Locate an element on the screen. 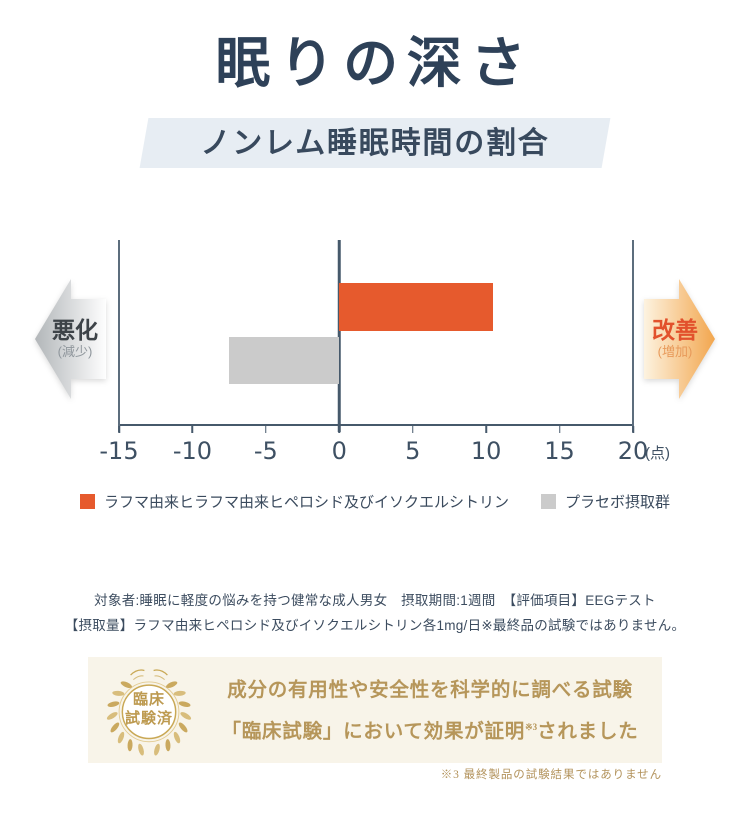 Image resolution: width=750 pixels, height=822 pixels. legend-label-placebo: プラセボ摂取群 is located at coordinates (618, 502).